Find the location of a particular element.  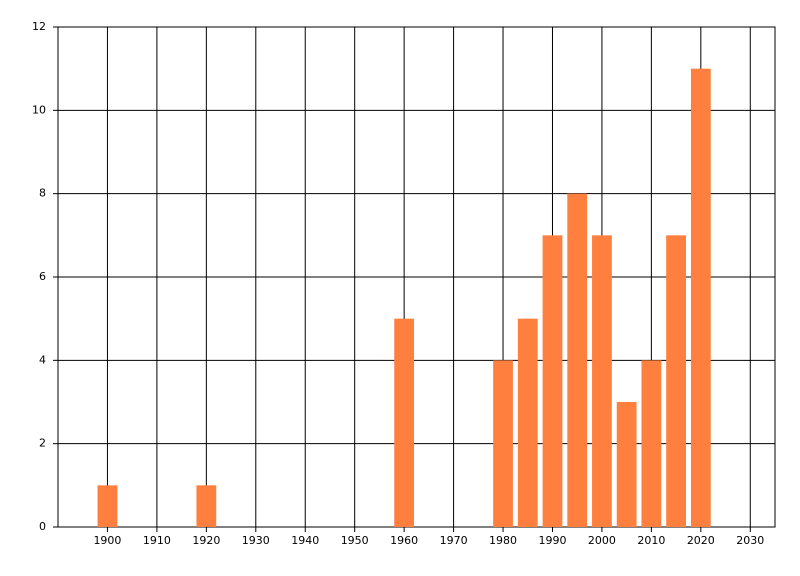

x-tick-label: 2000 is located at coordinates (602, 540).